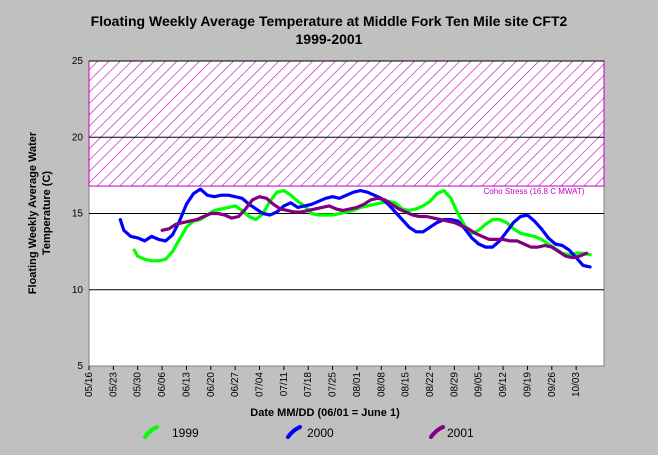 The width and height of the screenshot is (658, 455). Describe the element at coordinates (186, 384) in the screenshot. I see `x-tick-label-06/13: 06/13` at that location.